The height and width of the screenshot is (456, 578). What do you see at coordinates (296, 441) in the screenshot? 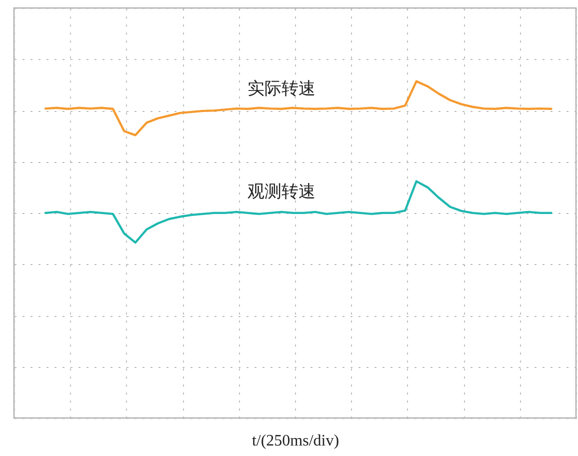
I see `x-axis-title: t/(250ms/div)` at bounding box center [296, 441].